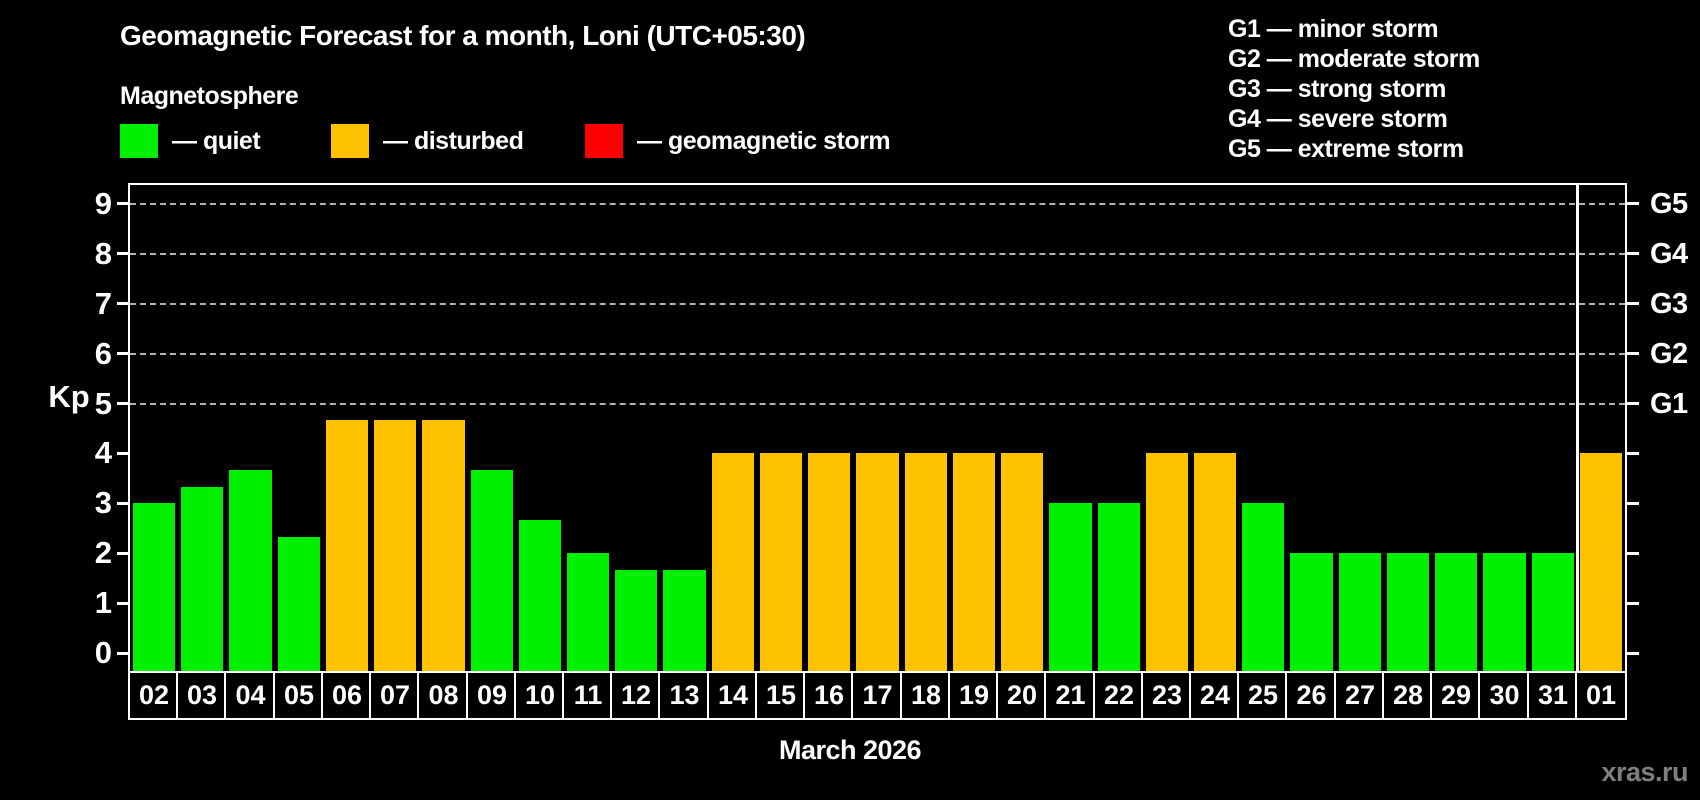  Describe the element at coordinates (733, 695) in the screenshot. I see `x-axis-date-14: 14` at that location.